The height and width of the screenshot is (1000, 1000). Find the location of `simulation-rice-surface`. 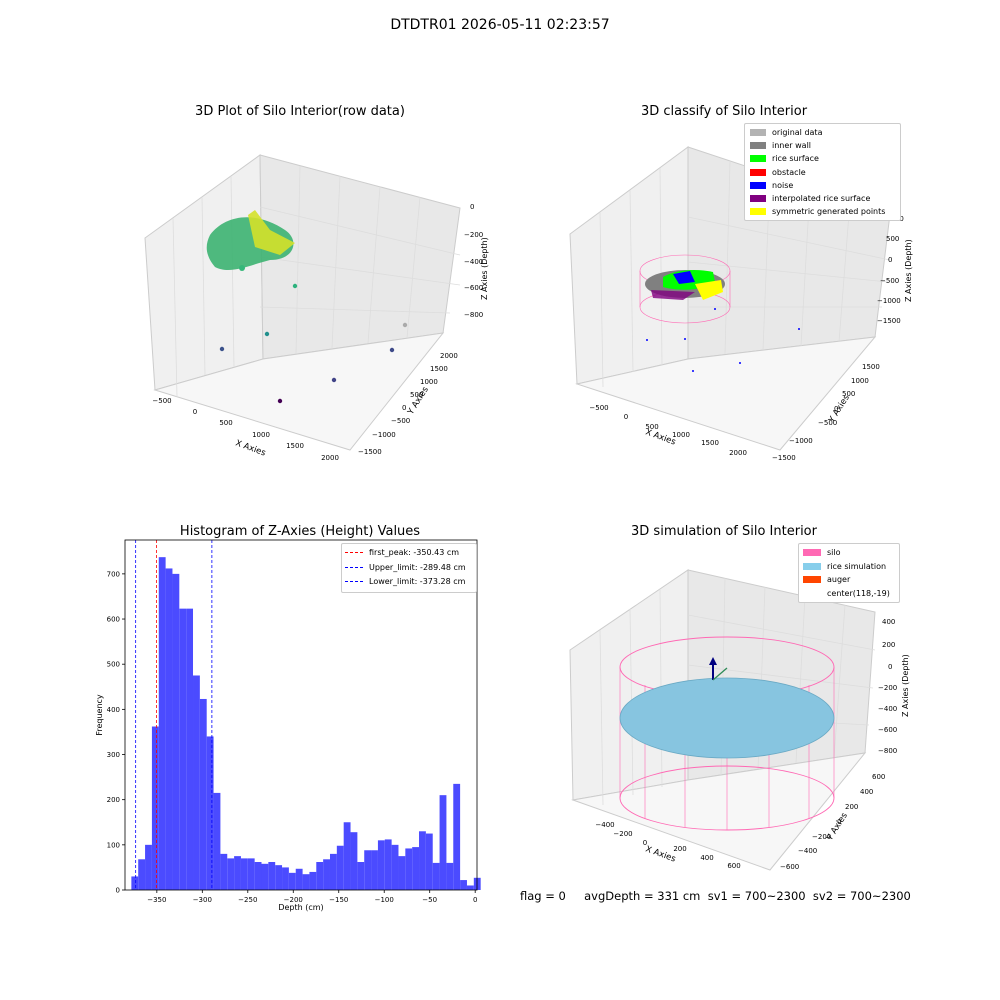

simulation-rice-surface is located at coordinates (727, 718).